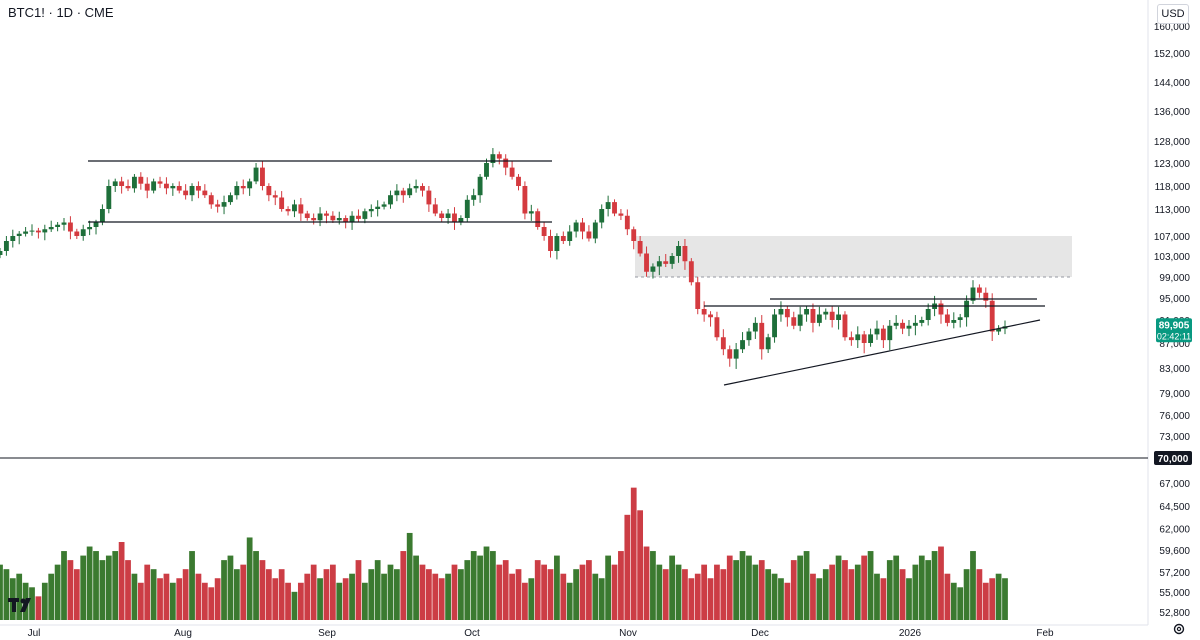 The width and height of the screenshot is (1200, 640). What do you see at coordinates (541, 633) in the screenshot?
I see `time-axis: Jul Aug Sep Oct Nov Dec 2026 Feb` at bounding box center [541, 633].